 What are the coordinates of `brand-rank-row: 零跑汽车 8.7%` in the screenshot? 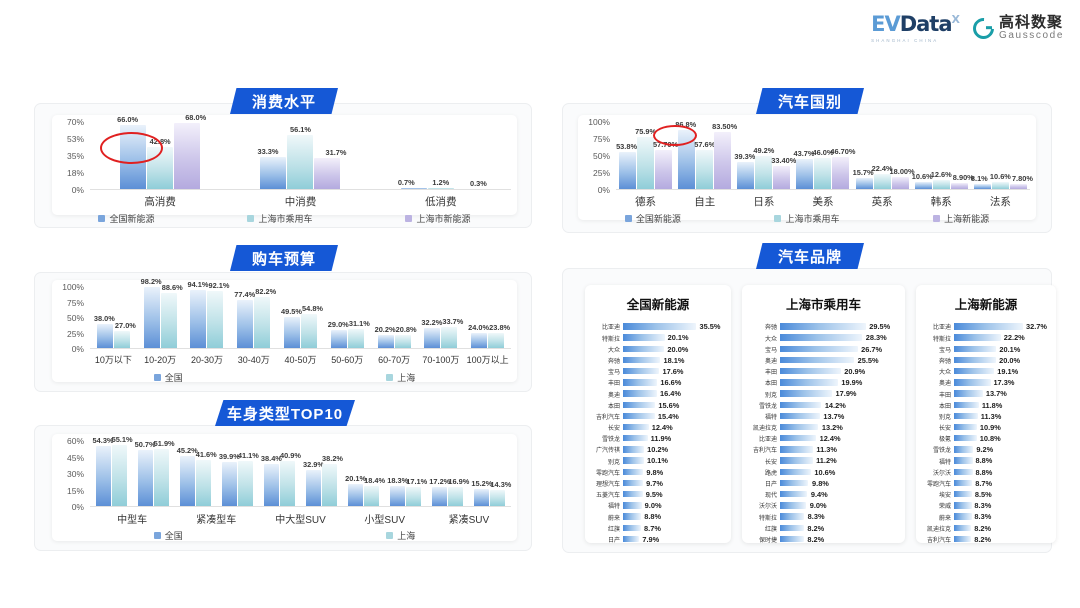 It's located at (984, 483).